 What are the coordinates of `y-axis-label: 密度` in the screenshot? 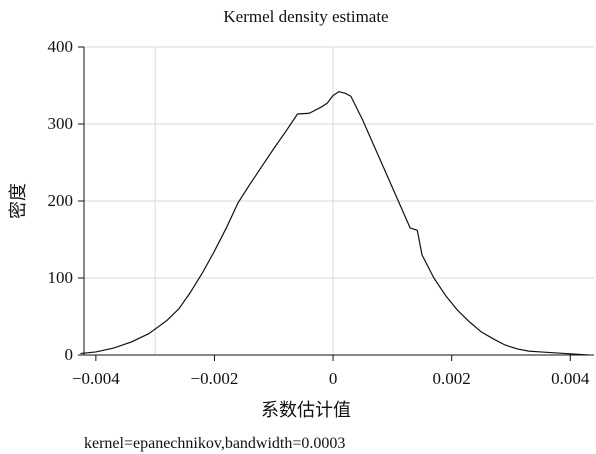 It's located at (18, 201).